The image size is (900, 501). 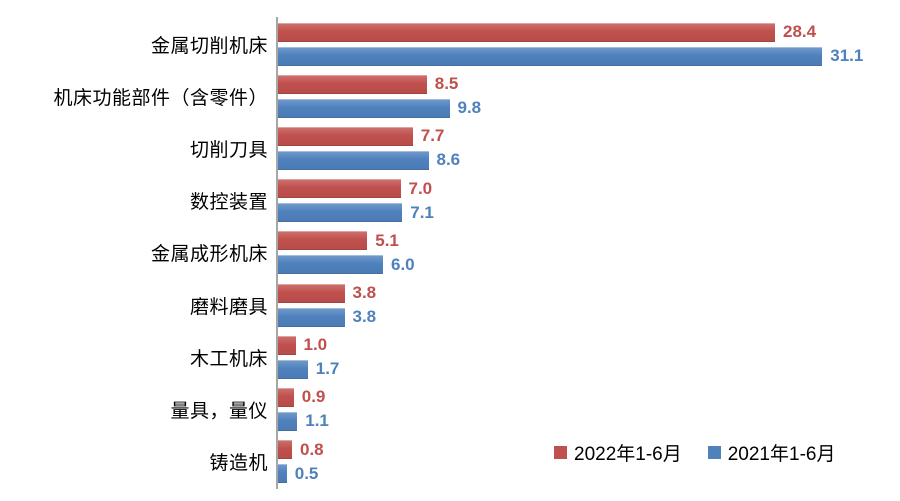 I want to click on value-label-series-0: 7.0, so click(x=420, y=188).